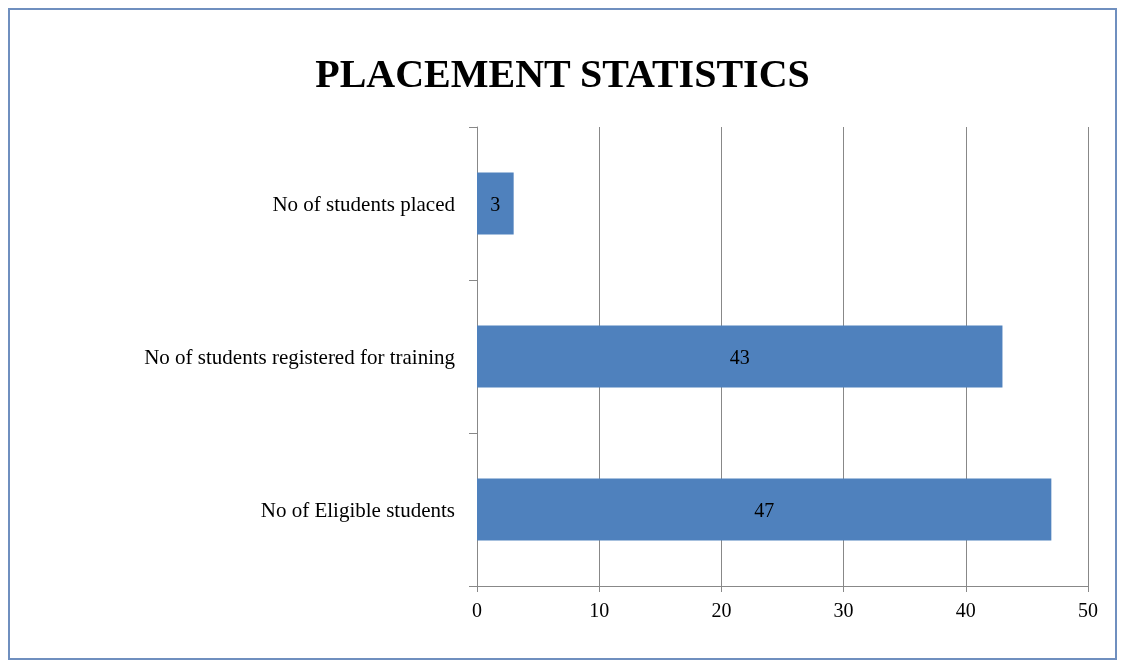 This screenshot has width=1125, height=668. I want to click on x-tick-label: 30, so click(843, 610).